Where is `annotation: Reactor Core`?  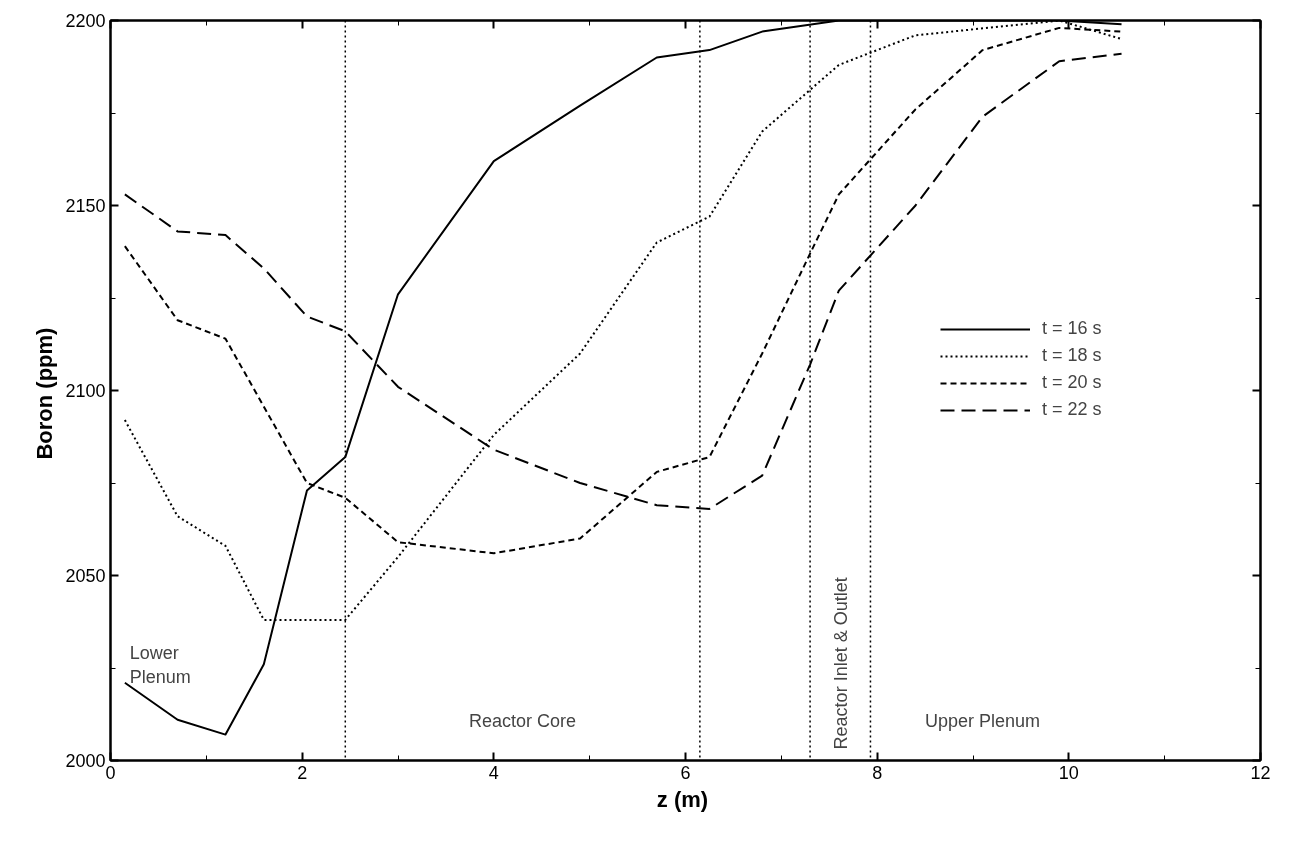
annotation: Reactor Core is located at coordinates (523, 720).